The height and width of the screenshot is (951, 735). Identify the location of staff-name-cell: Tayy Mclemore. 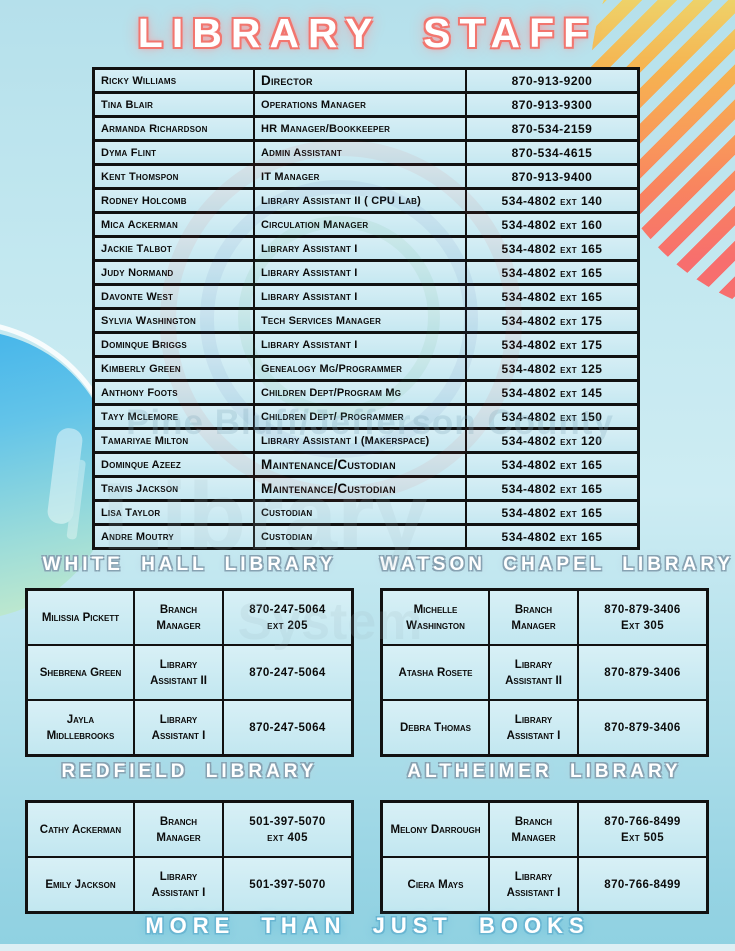
(174, 416).